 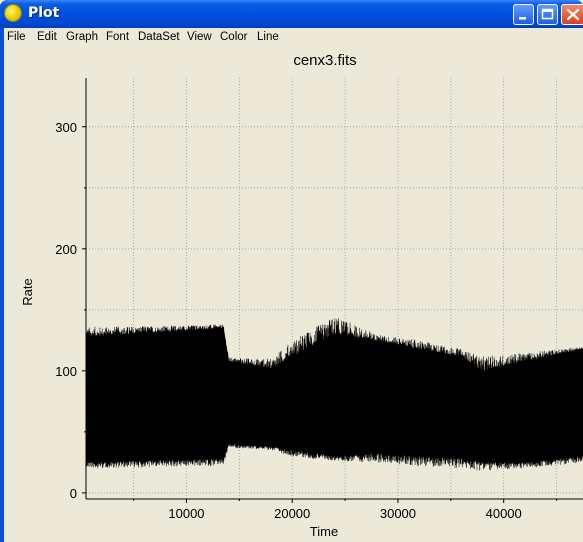 What do you see at coordinates (66, 127) in the screenshot?
I see `y-tick-label: 300` at bounding box center [66, 127].